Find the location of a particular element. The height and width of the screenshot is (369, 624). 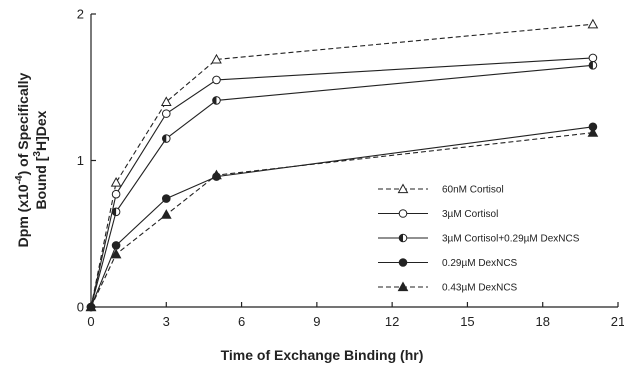

legend-entry: 3µM Cortisol+0.29µM DexNCS is located at coordinates (479, 239).